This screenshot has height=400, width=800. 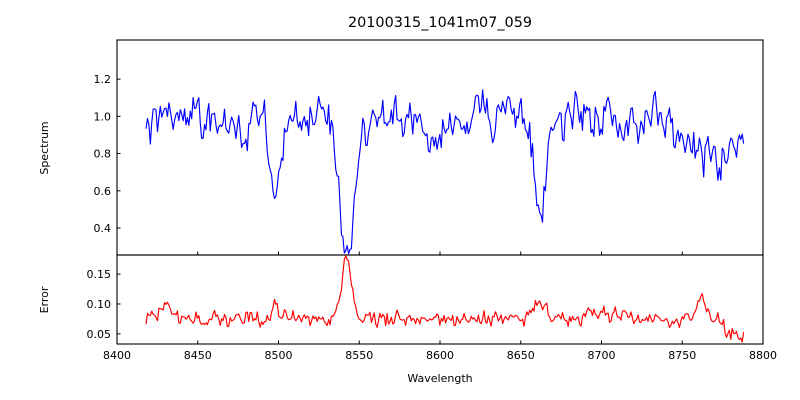 What do you see at coordinates (103, 116) in the screenshot?
I see `y-tick-label: 1.0` at bounding box center [103, 116].